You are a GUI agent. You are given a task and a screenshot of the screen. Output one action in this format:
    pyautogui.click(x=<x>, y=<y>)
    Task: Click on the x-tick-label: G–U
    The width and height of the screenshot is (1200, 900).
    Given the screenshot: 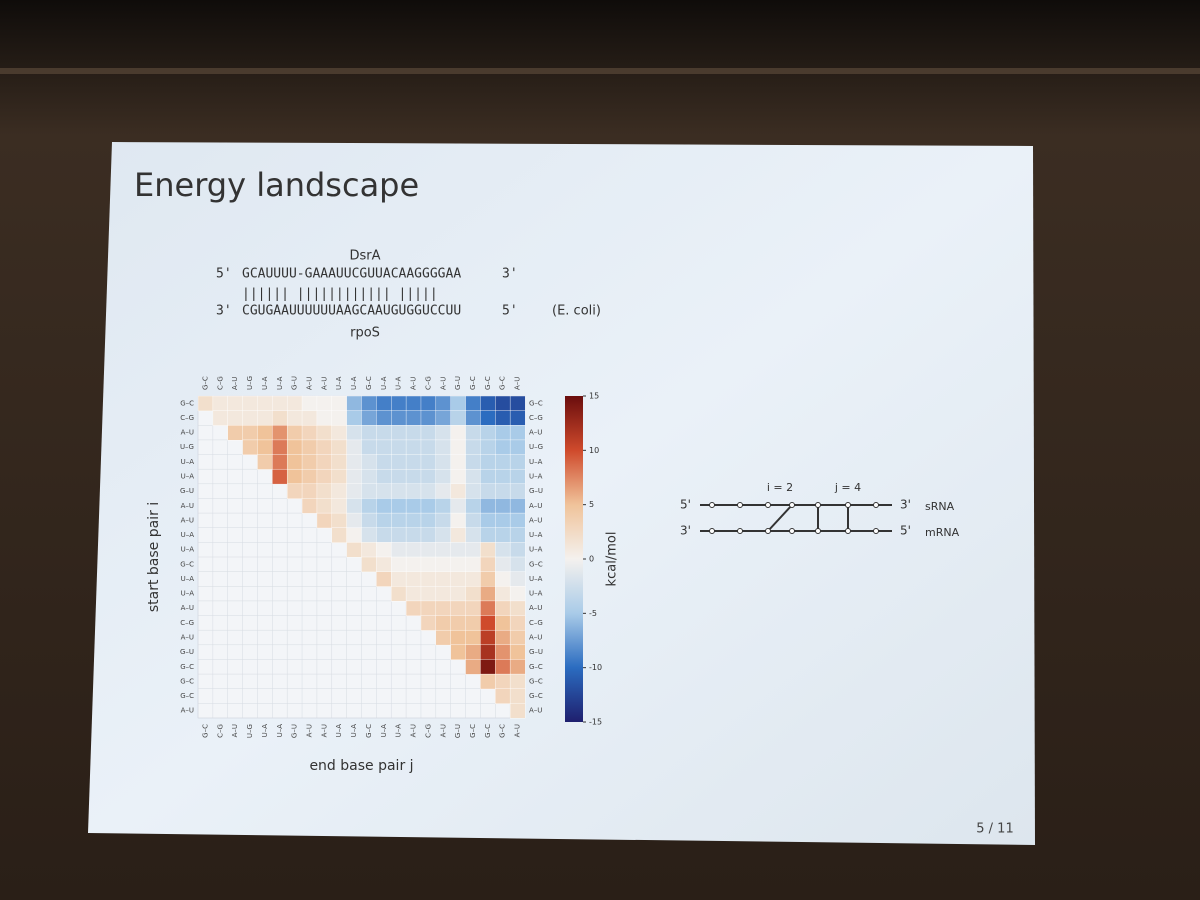 What is the action you would take?
    pyautogui.click(x=295, y=731)
    